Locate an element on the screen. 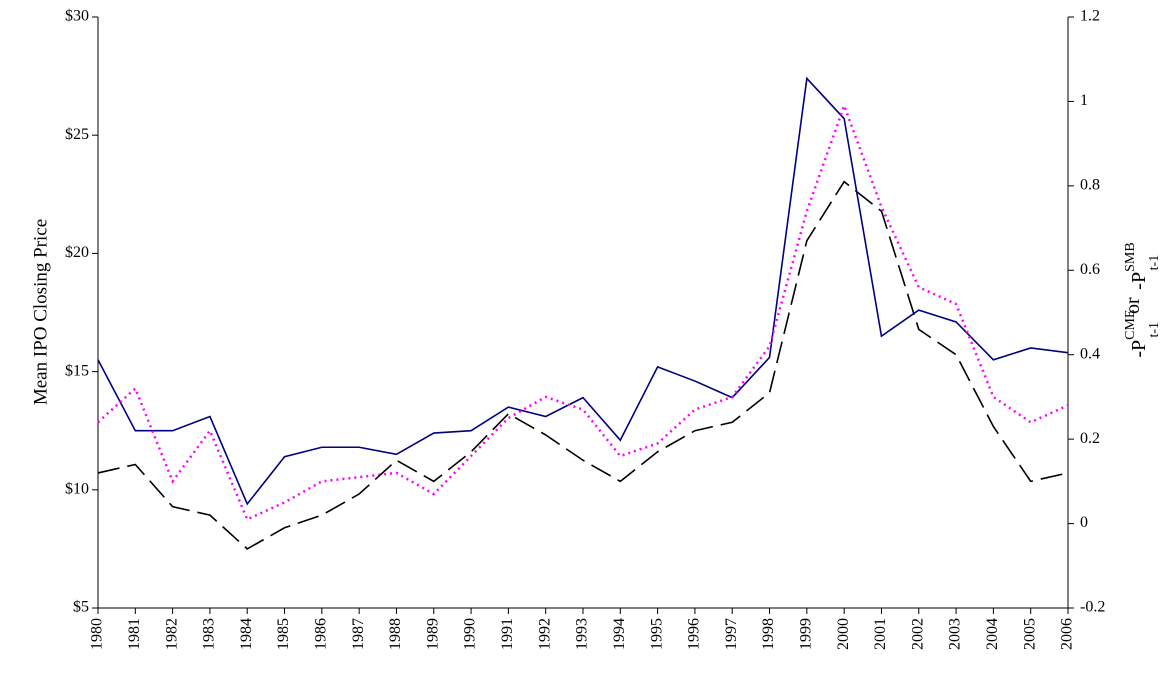  x-tick-label: 1984 is located at coordinates (246, 634).